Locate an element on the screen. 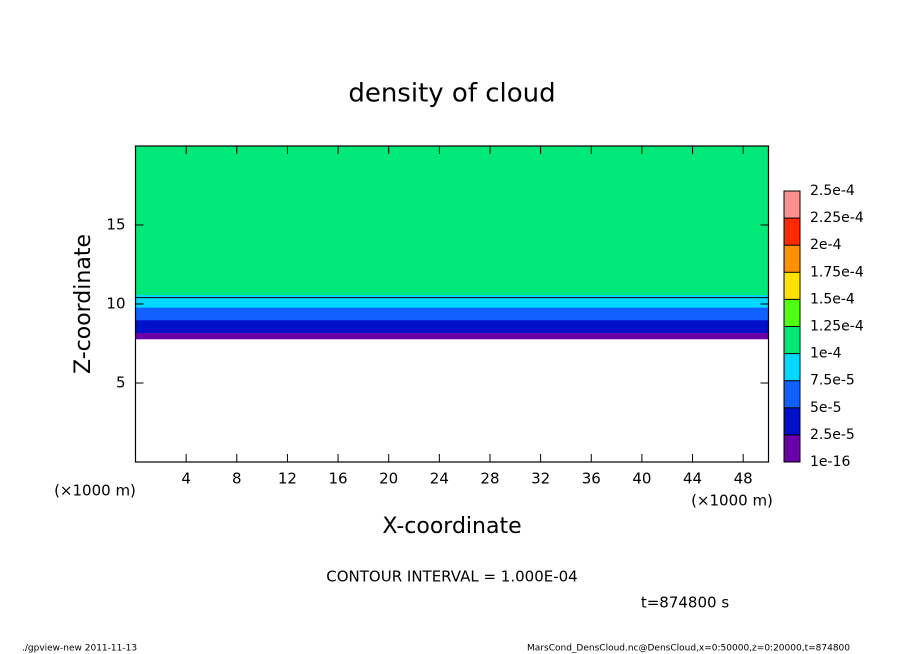 Image resolution: width=904 pixels, height=654 pixels. colorbar-label: 2.5e-5 is located at coordinates (832, 435).